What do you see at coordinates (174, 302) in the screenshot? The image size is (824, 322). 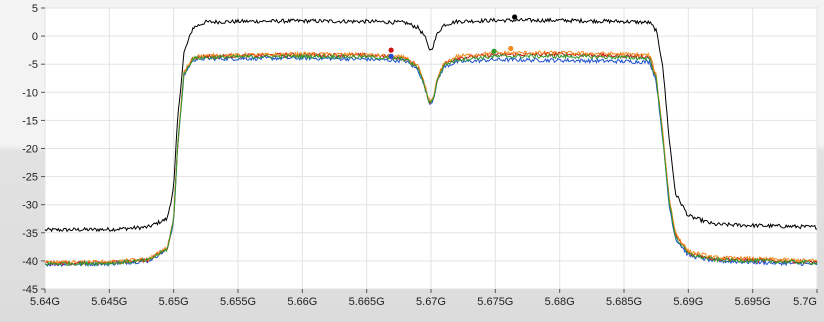 I see `x-tick-label: 5.65G` at bounding box center [174, 302].